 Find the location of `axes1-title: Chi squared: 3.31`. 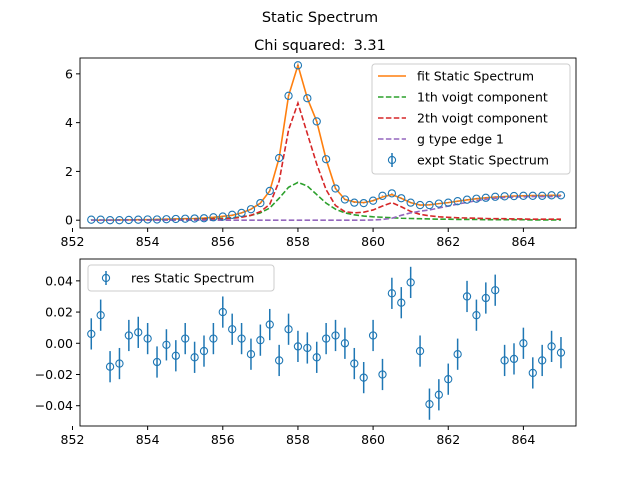

axes1-title: Chi squared: 3.31 is located at coordinates (320, 46).